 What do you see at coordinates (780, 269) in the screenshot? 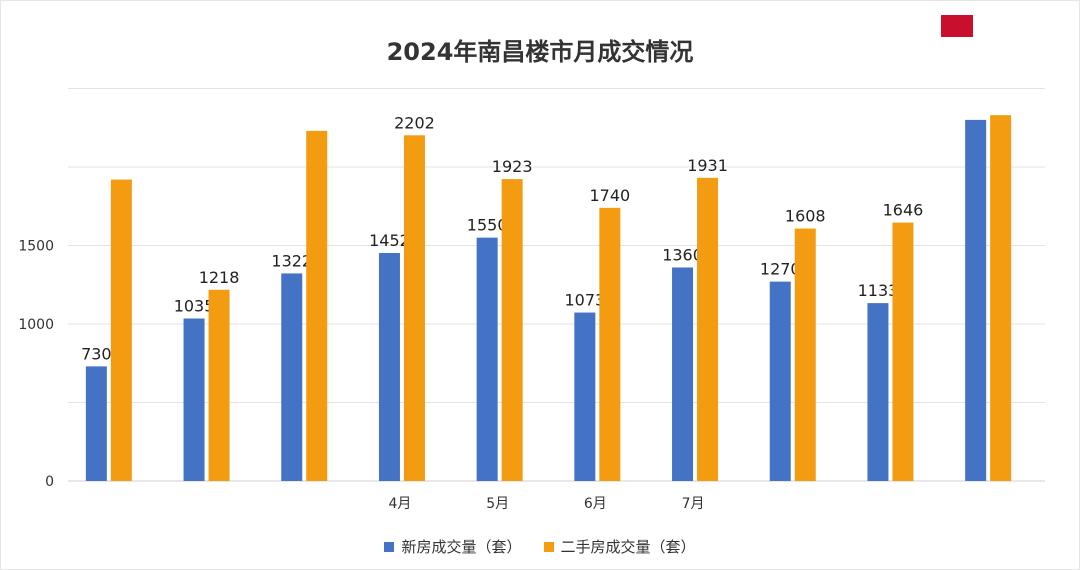
I see `data-label-new-homes: 1270` at bounding box center [780, 269].